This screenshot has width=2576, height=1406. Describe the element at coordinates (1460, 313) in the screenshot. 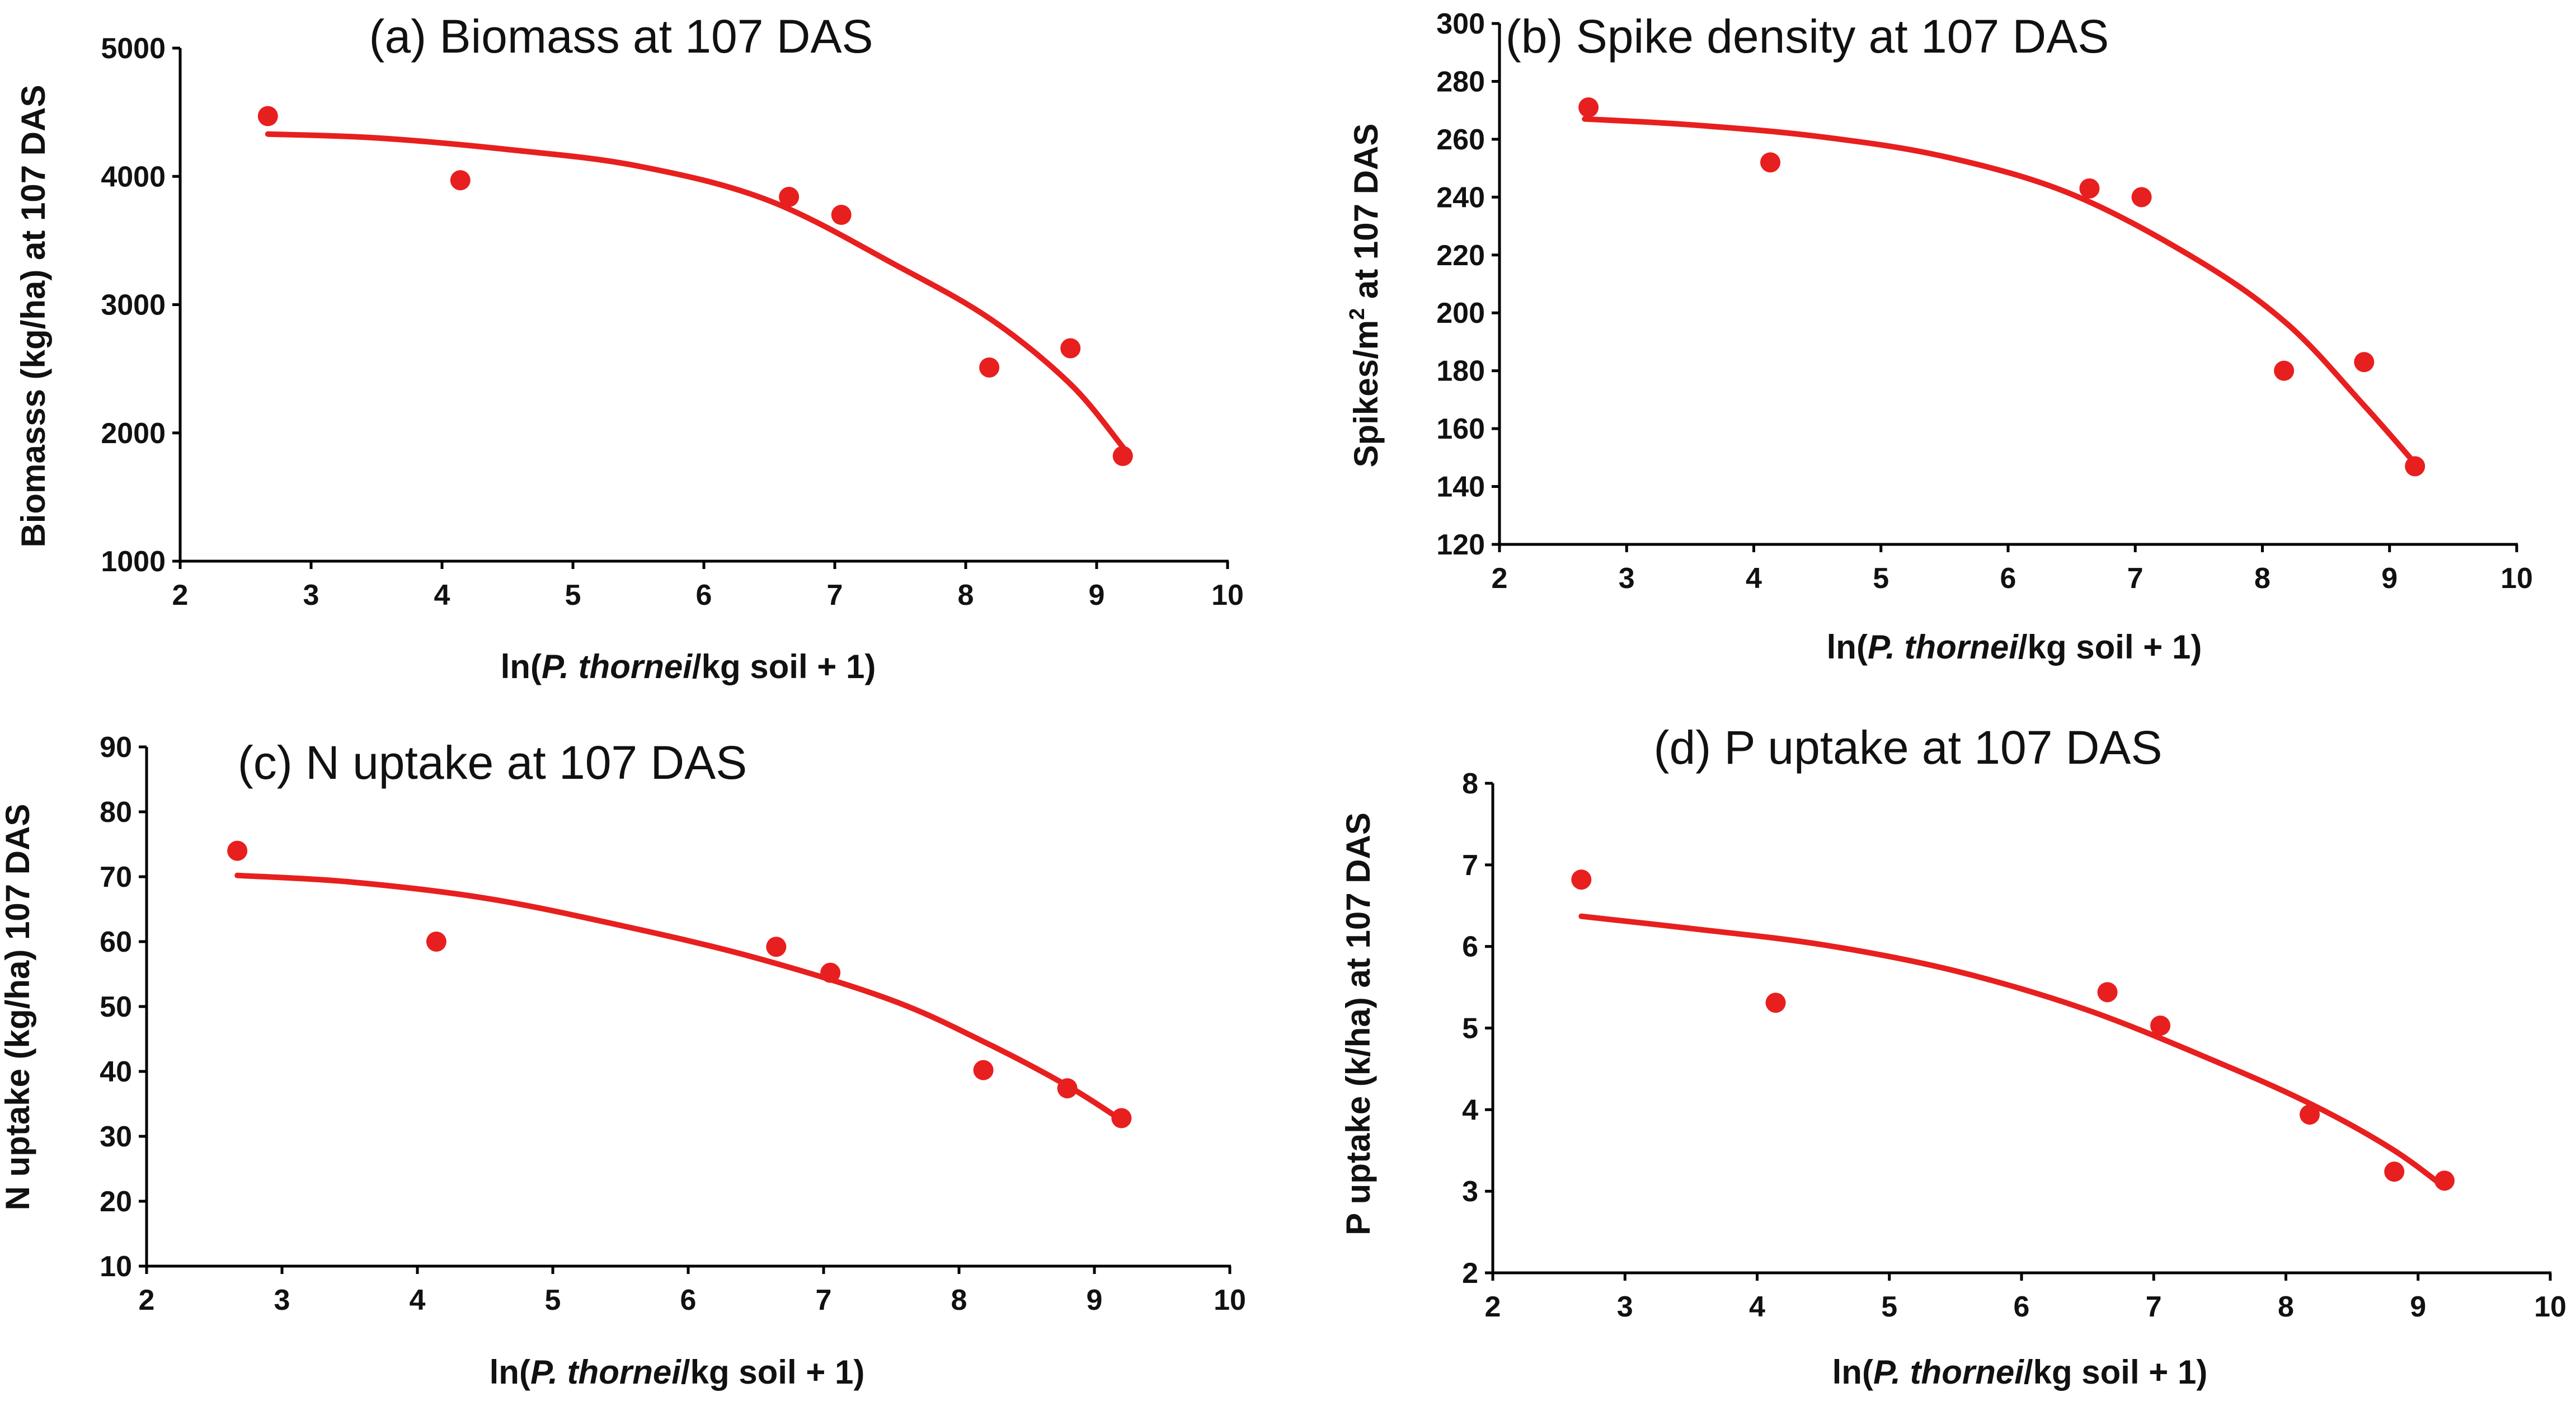

I see `panel-b-y-tick-label: 200` at that location.